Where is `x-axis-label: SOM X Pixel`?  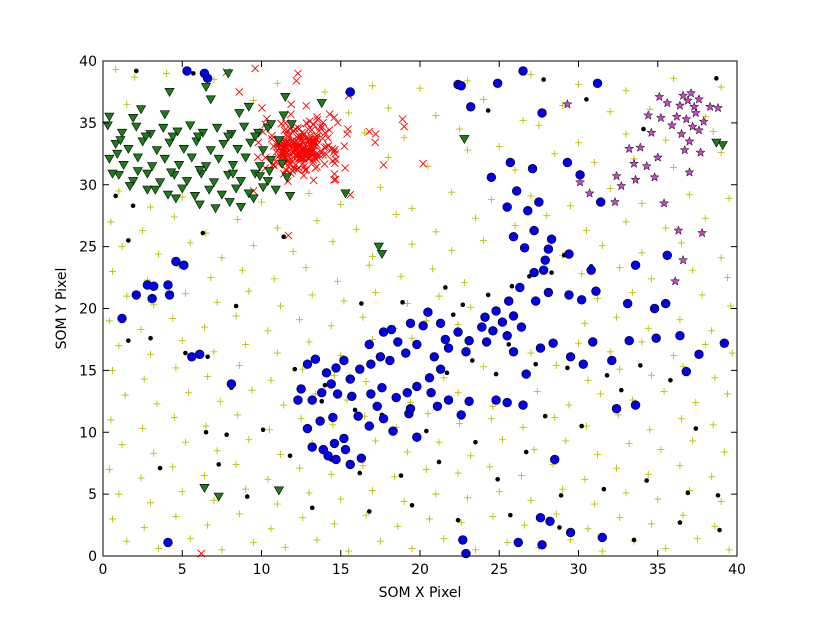 x-axis-label: SOM X Pixel is located at coordinates (420, 593).